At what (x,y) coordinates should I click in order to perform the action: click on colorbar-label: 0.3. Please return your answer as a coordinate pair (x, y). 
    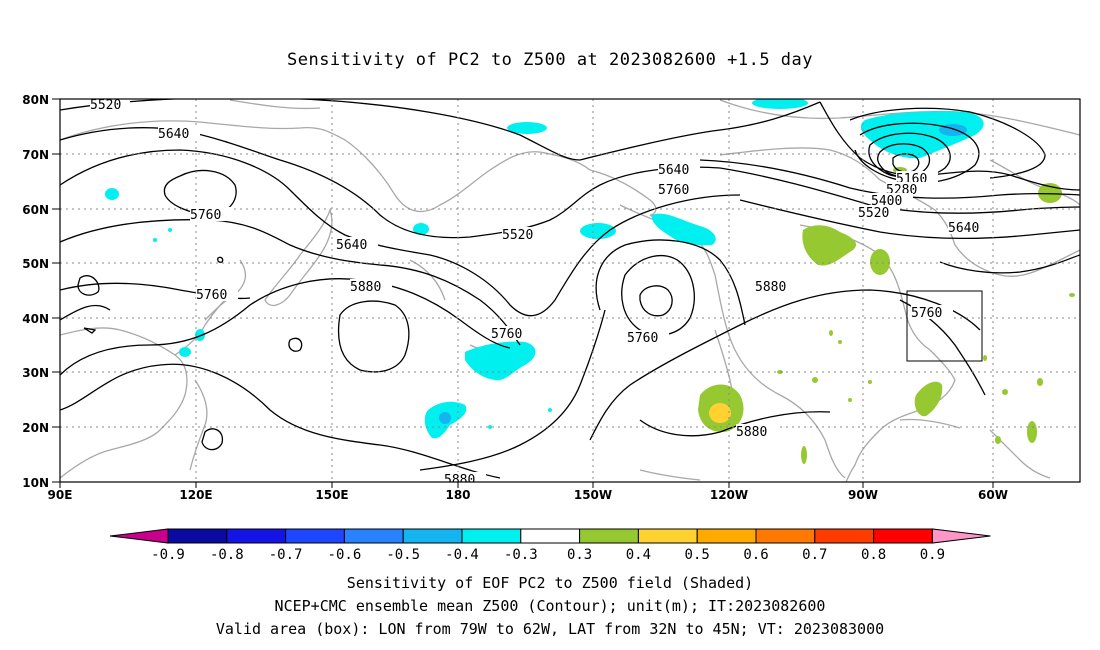
    Looking at the image, I should click on (579, 555).